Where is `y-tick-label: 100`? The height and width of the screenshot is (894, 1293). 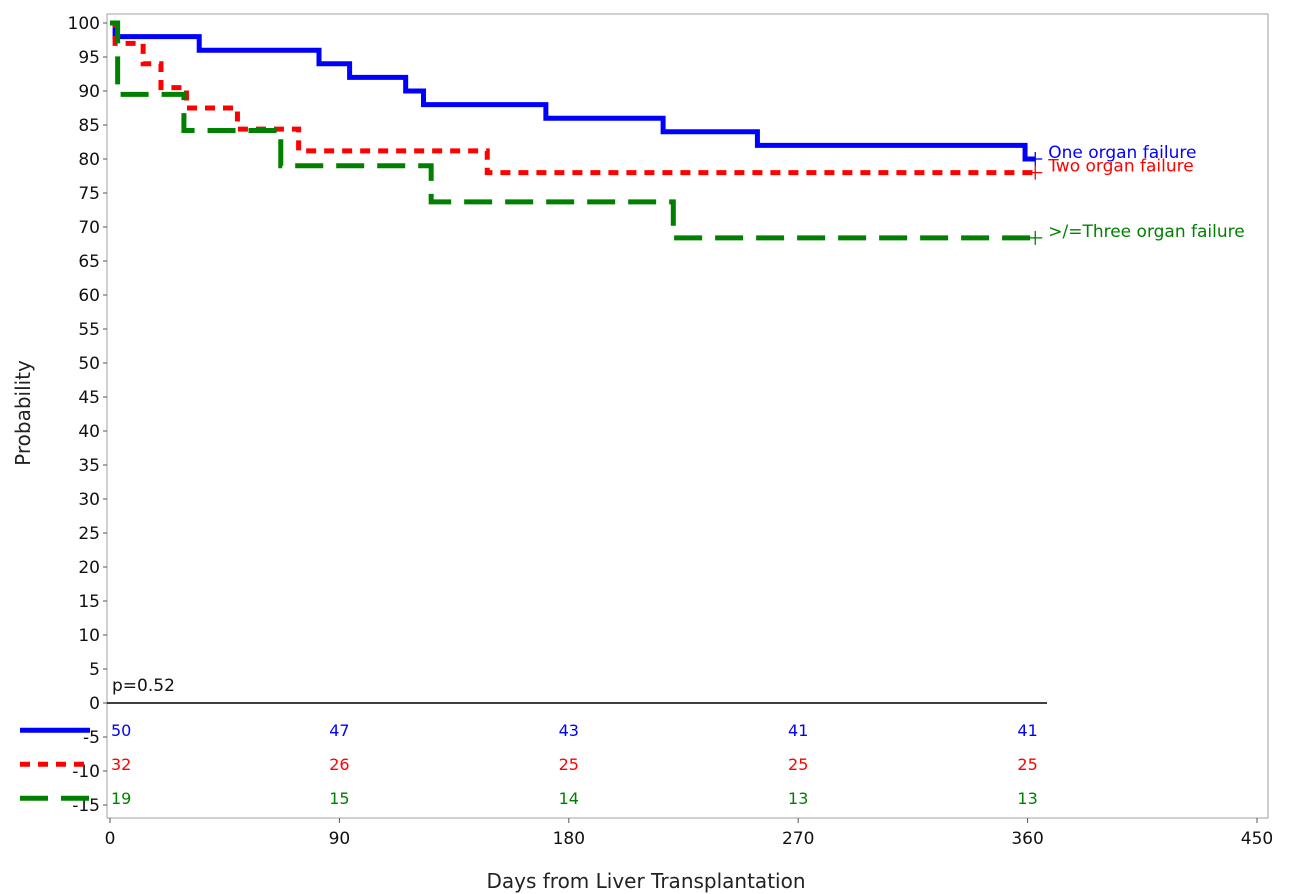
y-tick-label: 100 is located at coordinates (84, 24).